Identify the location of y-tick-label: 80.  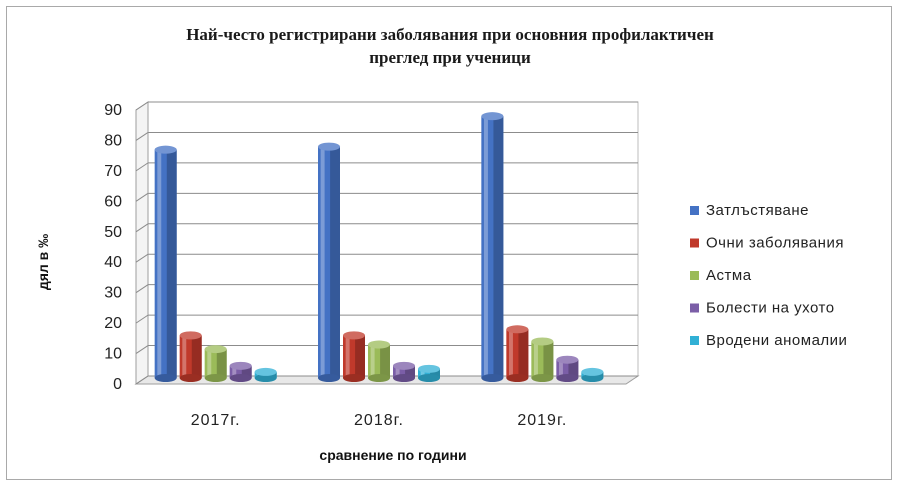
(113, 140).